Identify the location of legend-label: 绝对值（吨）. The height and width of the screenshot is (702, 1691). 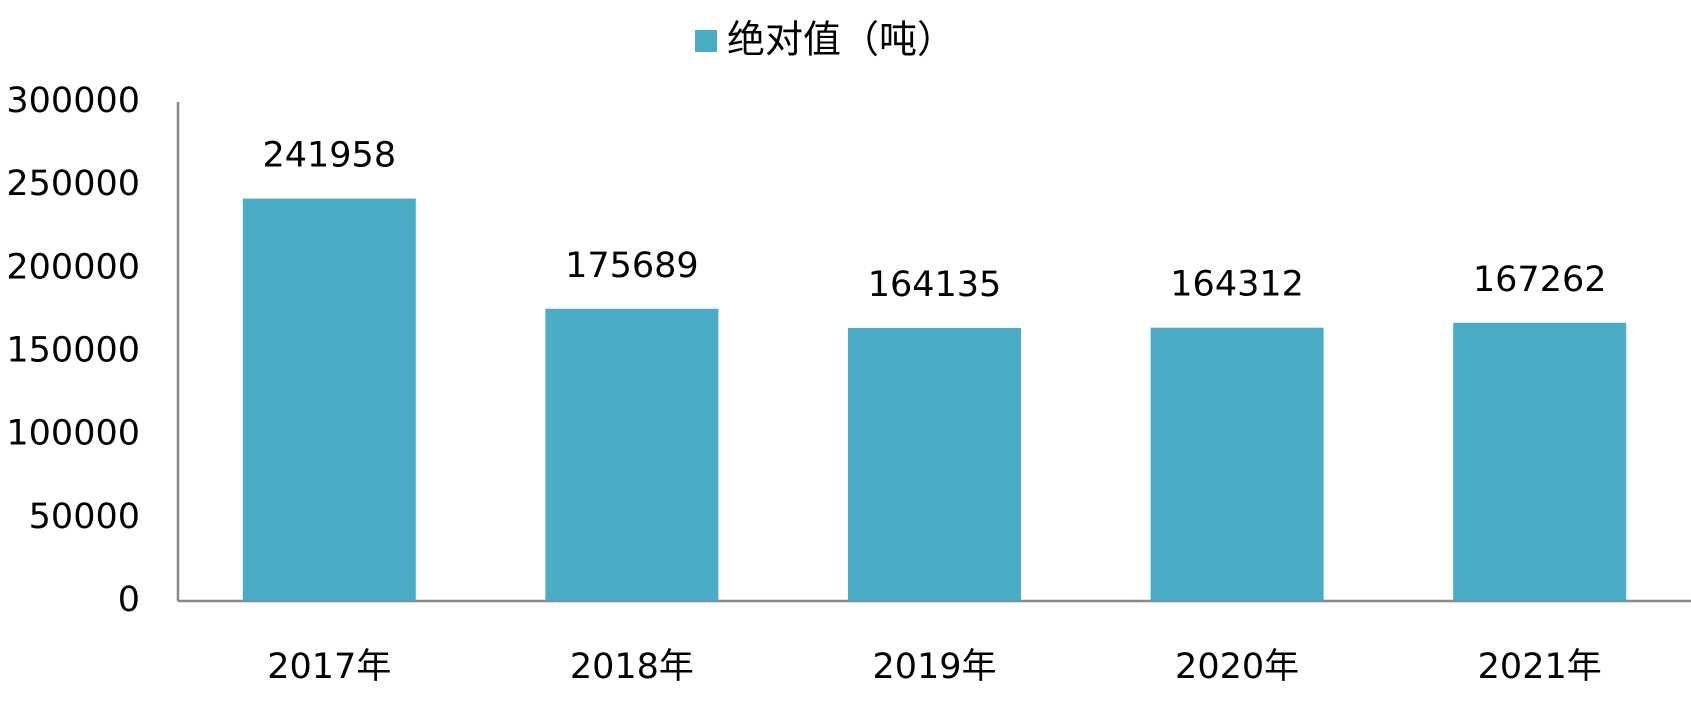
(841, 40).